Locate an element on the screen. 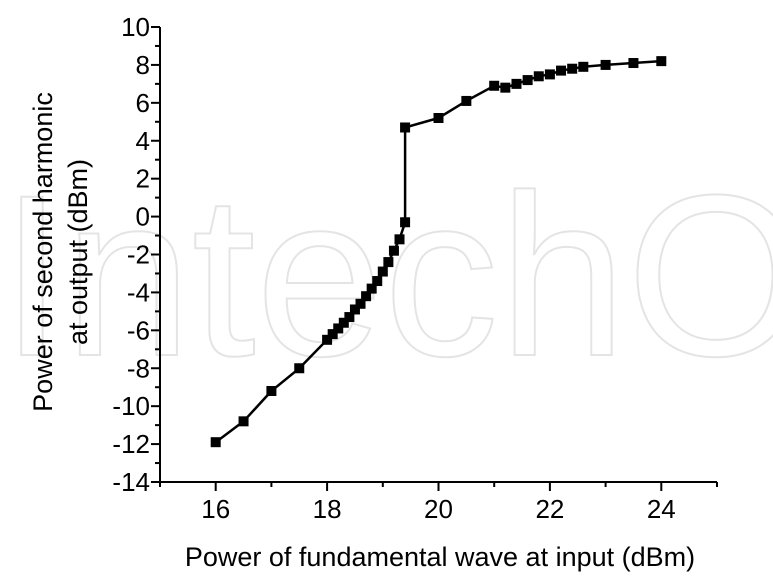  y-axis-title-line-1: Power of second harmonic is located at coordinates (43, 252).